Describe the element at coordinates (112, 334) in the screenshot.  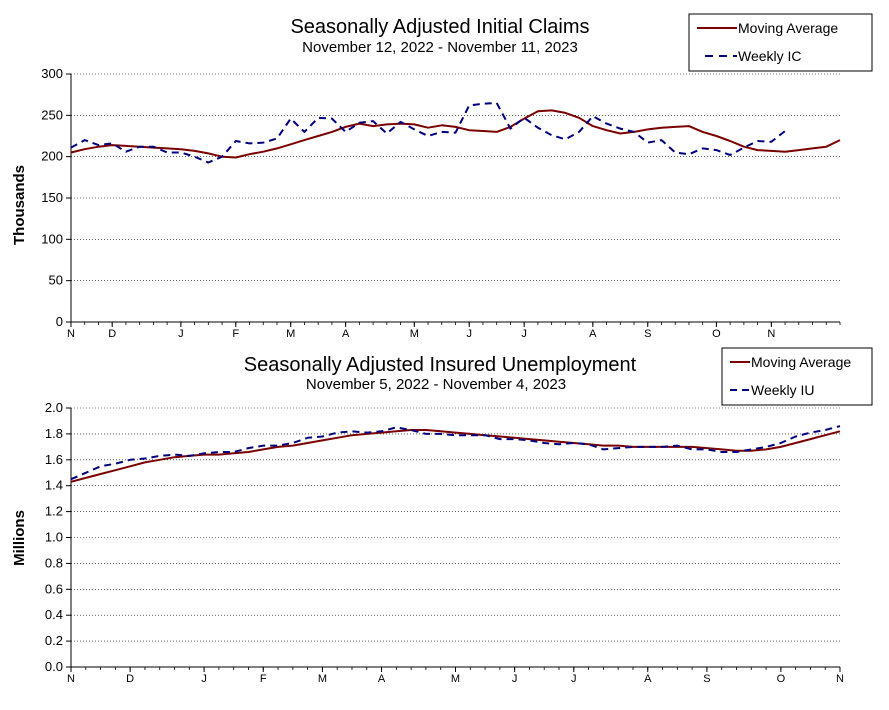
I see `chart1-x-tick-label: D` at that location.